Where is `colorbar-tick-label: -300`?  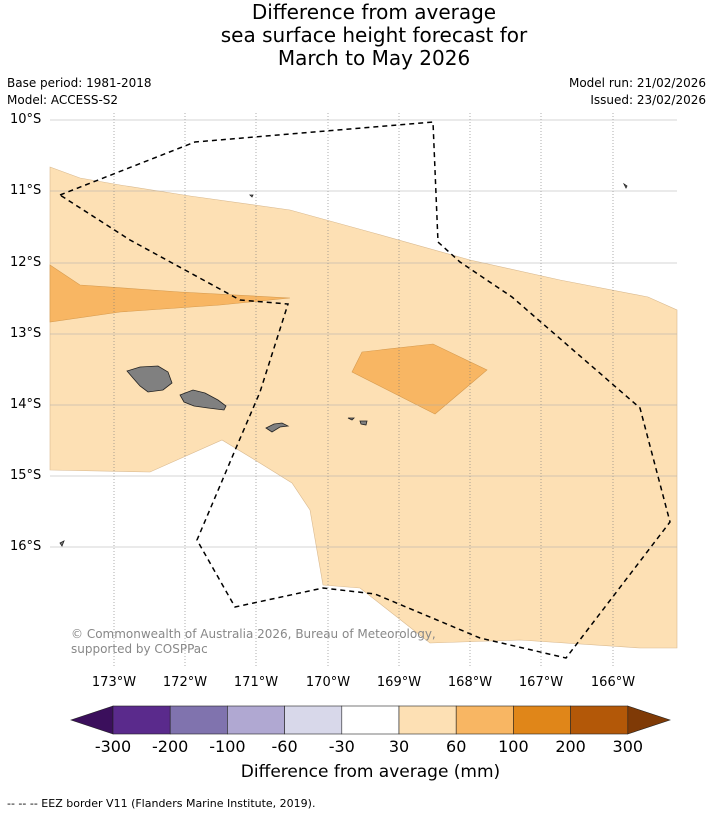 colorbar-tick-label: -300 is located at coordinates (113, 746).